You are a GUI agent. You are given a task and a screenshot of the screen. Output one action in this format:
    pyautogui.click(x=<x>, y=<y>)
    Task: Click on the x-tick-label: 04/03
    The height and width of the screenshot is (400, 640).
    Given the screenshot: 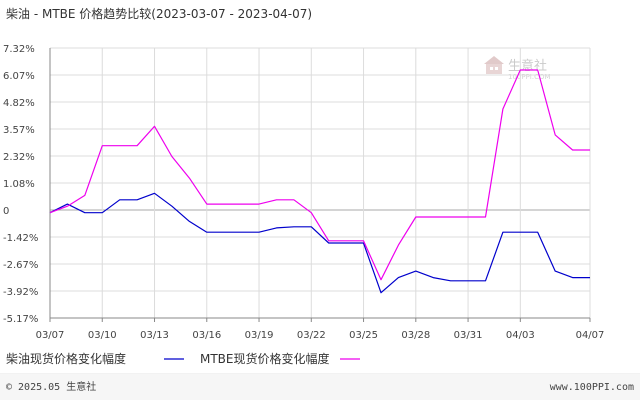 What is the action you would take?
    pyautogui.click(x=520, y=335)
    